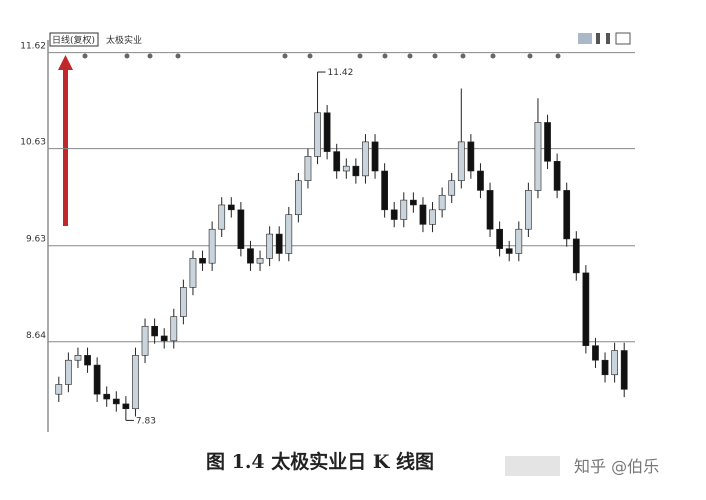 The height and width of the screenshot is (500, 706). I want to click on min-label: 7.83, so click(146, 421).